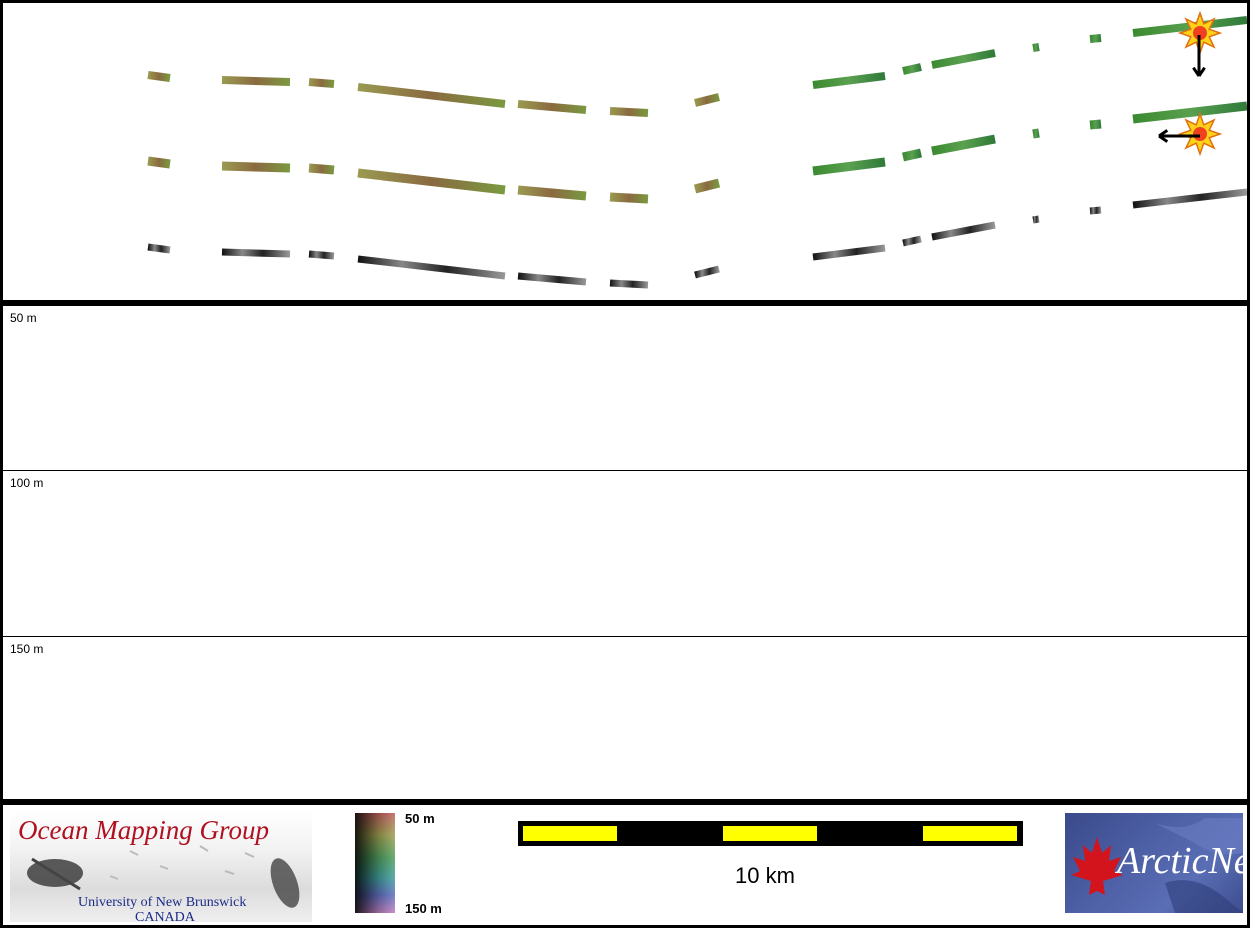 The width and height of the screenshot is (1250, 928). I want to click on maple-leaf-icon, so click(1097, 866).